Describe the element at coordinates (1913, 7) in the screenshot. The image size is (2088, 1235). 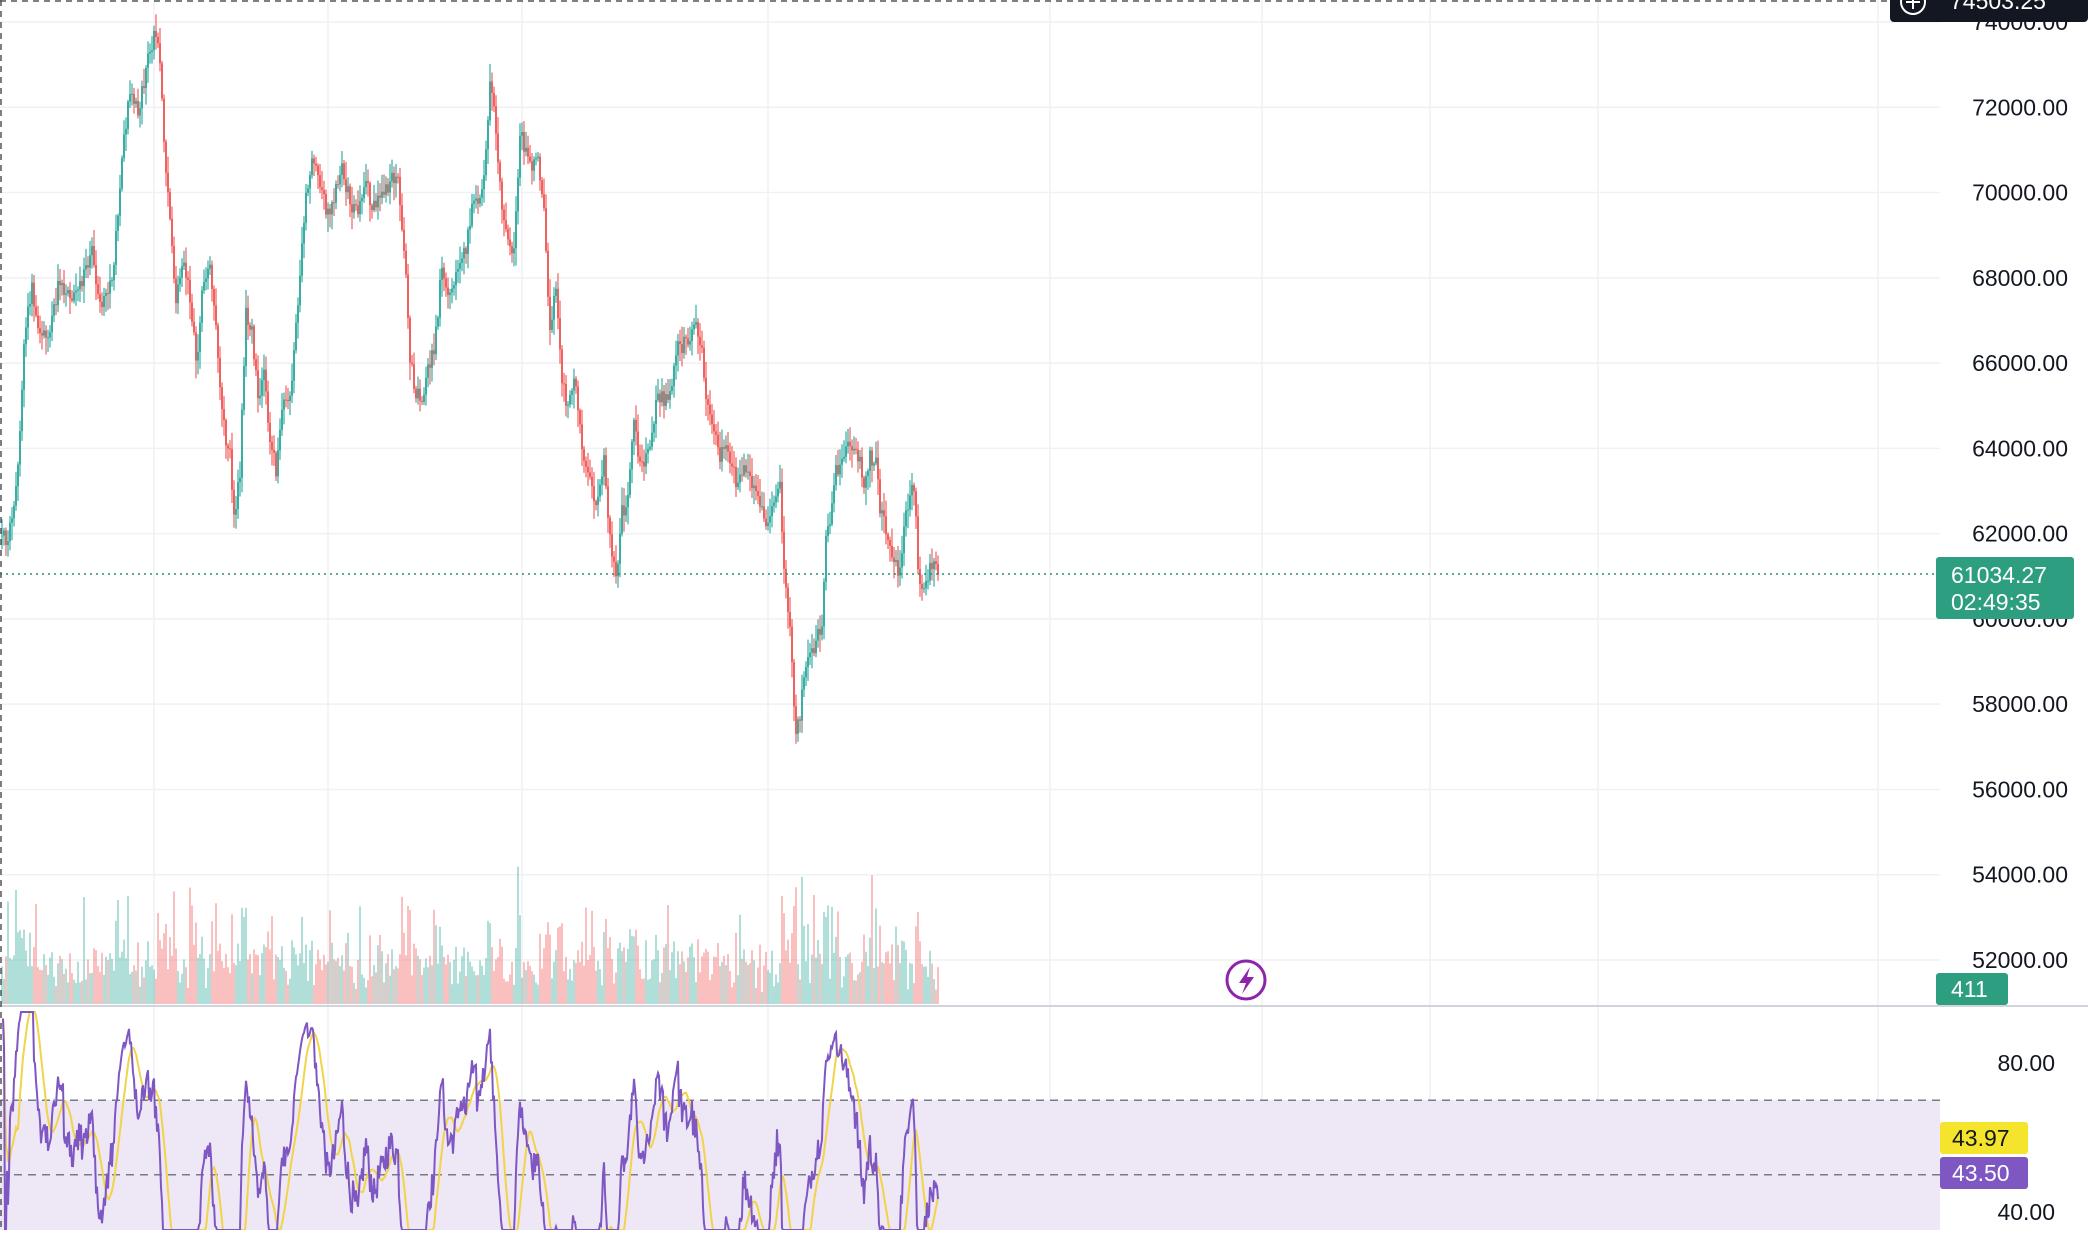
I see `plus-circle-icon` at that location.